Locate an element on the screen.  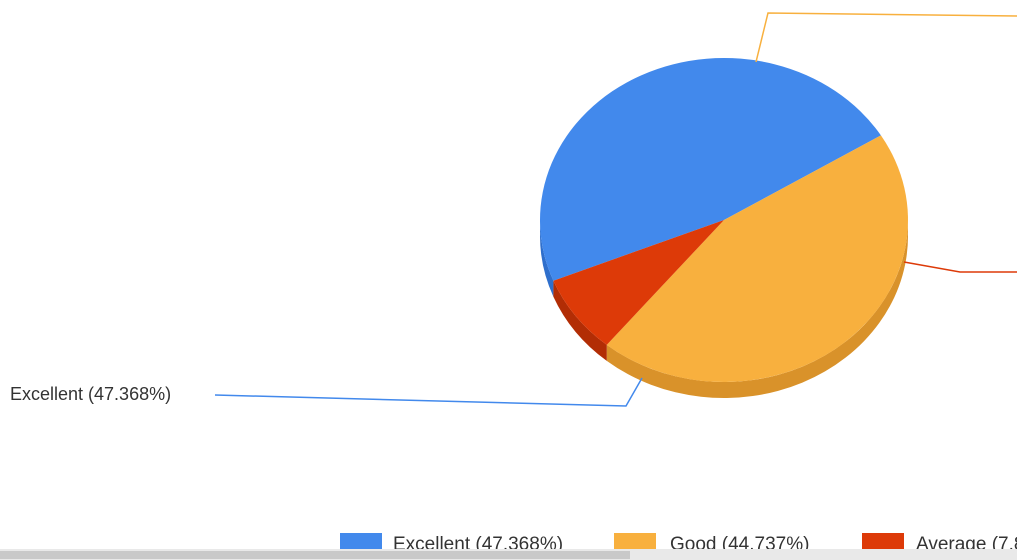
leader-line-excellent is located at coordinates (428, 392).